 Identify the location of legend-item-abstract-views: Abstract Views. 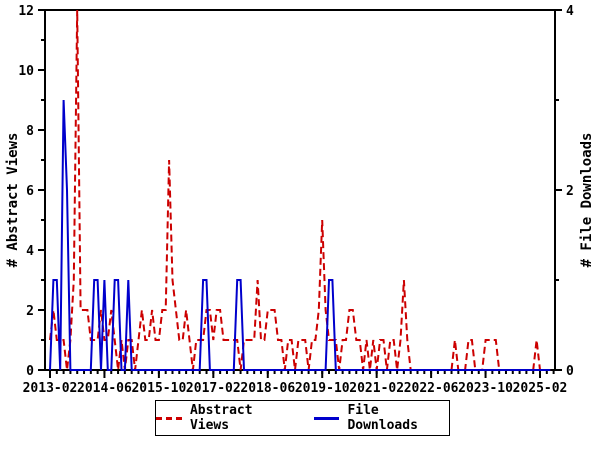
(224, 418).